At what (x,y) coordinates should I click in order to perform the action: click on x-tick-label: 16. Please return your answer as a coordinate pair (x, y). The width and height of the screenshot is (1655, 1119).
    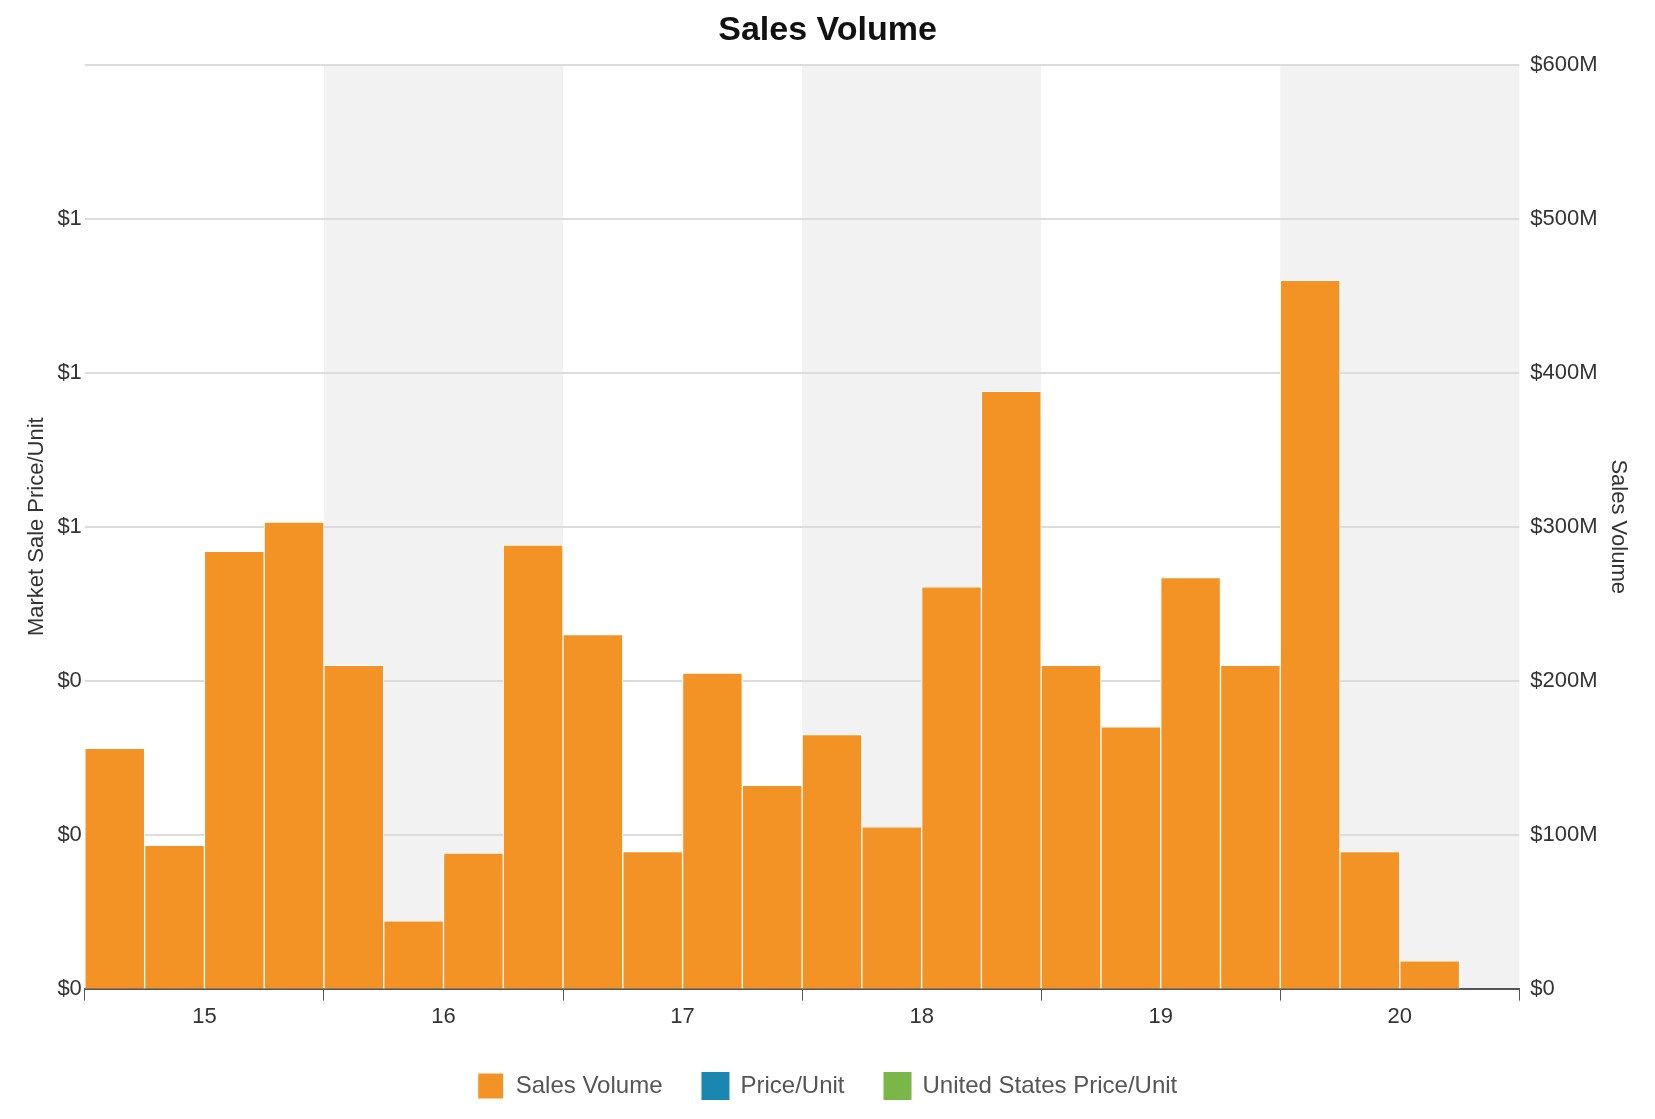
    Looking at the image, I should click on (443, 1015).